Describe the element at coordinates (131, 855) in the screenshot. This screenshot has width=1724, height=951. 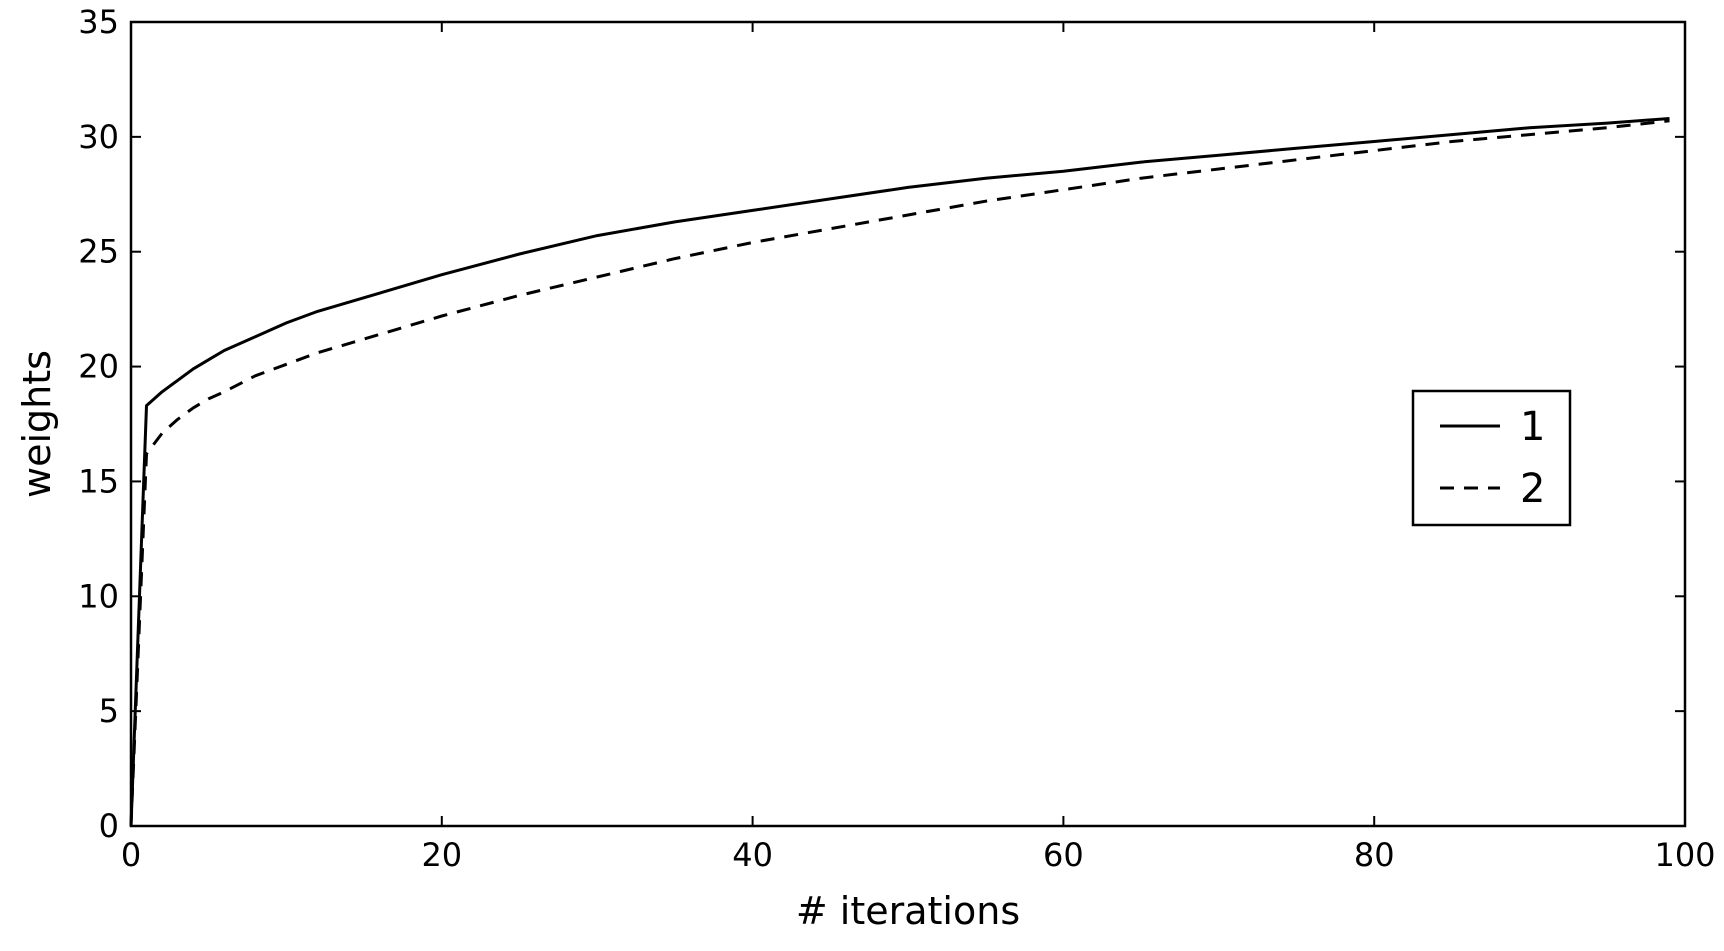
I see `x-tick-label: 0` at that location.